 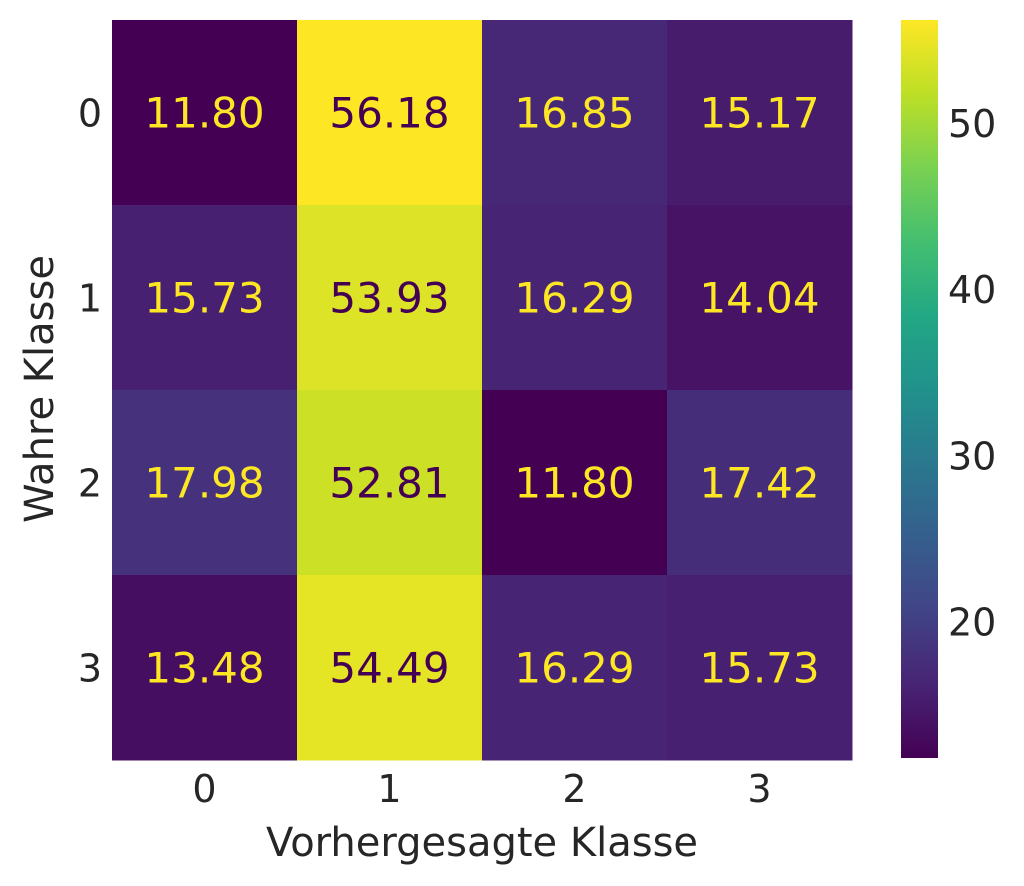 What do you see at coordinates (574, 789) in the screenshot?
I see `x-tick-label-2: 2` at bounding box center [574, 789].